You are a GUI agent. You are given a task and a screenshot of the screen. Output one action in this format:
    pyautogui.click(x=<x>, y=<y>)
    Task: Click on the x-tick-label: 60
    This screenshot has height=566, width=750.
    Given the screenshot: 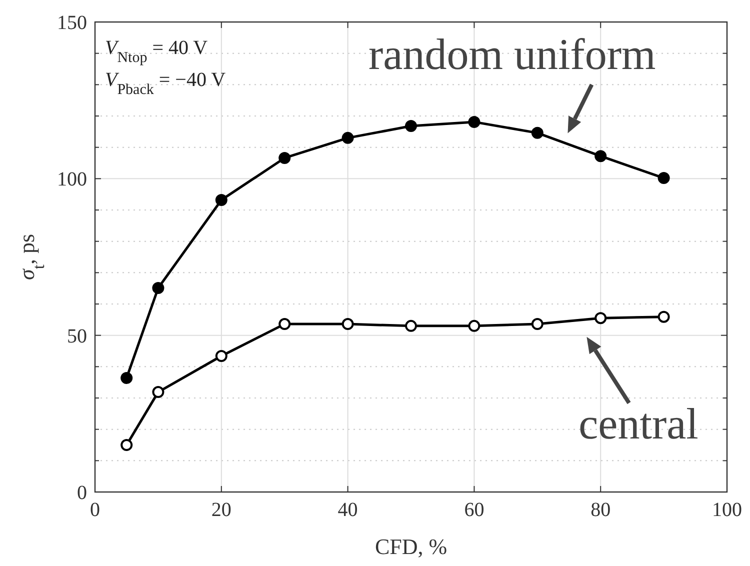 What is the action you would take?
    pyautogui.click(x=474, y=510)
    